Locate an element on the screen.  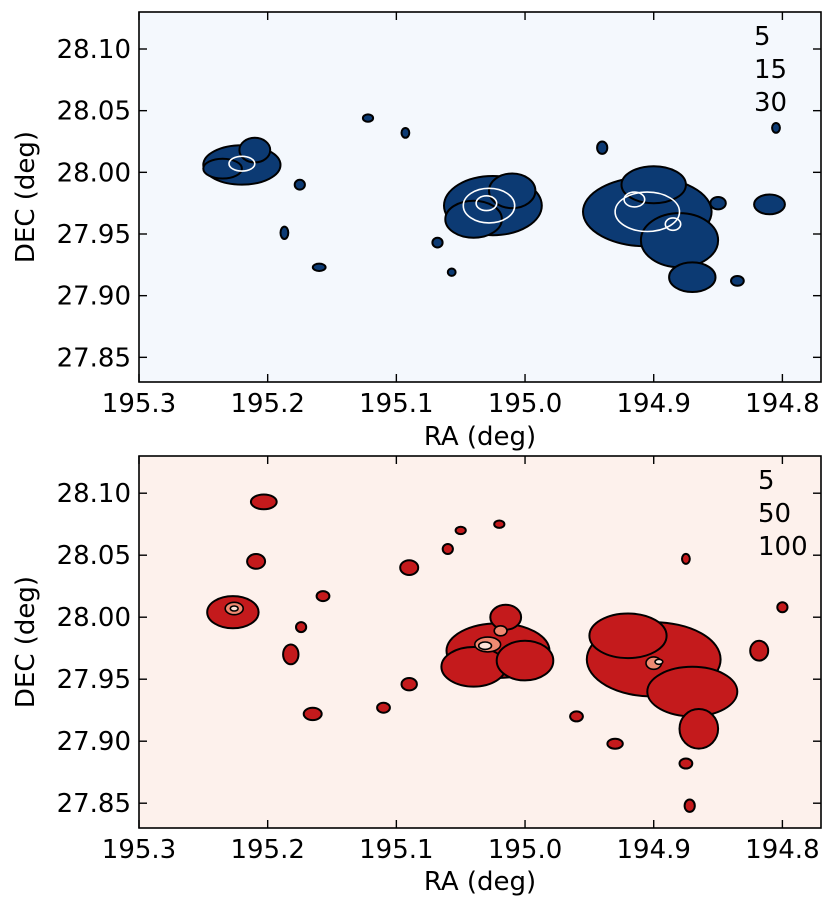
top-x-axis-title: RA (deg) is located at coordinates (480, 437).